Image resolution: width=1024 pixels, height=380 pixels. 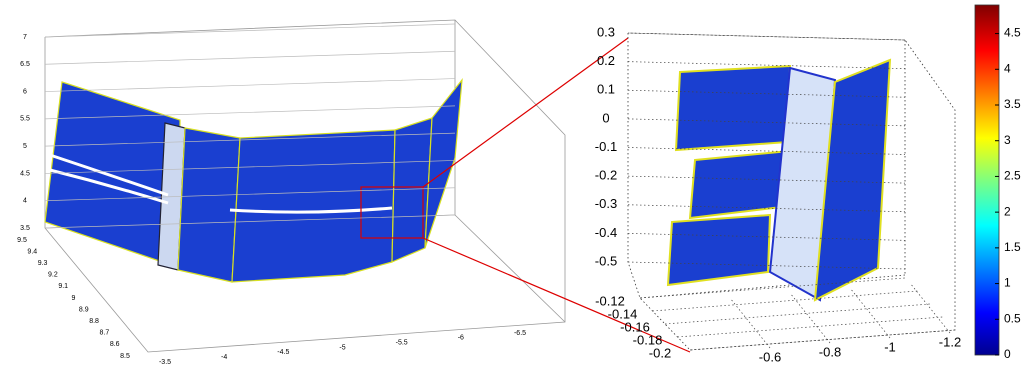 I want to click on z-tick-label: 0.1, so click(x=606, y=89).